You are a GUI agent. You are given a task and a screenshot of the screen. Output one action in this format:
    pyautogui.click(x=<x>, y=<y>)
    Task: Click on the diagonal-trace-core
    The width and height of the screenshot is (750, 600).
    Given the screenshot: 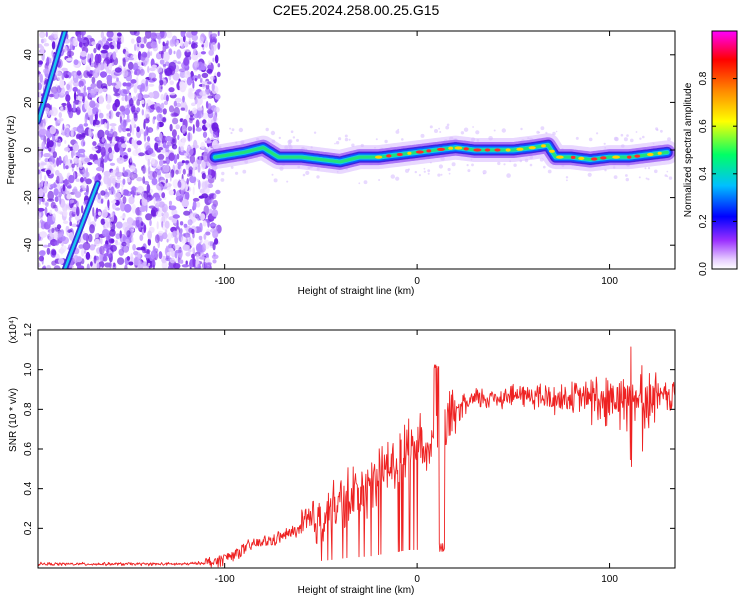 What is the action you would take?
    pyautogui.click(x=52, y=77)
    